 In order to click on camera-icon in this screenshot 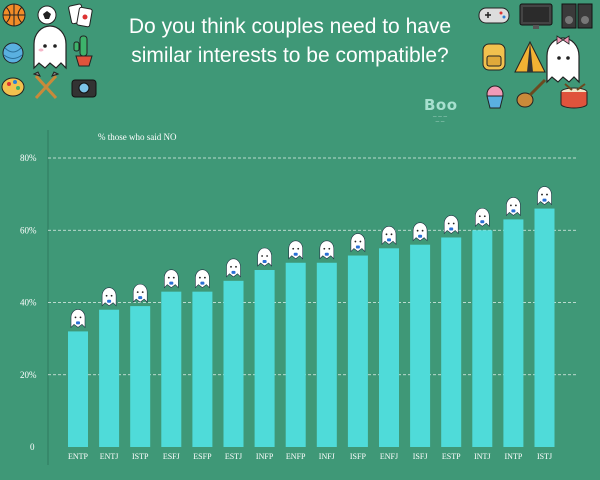, I will do `click(84, 88)`.